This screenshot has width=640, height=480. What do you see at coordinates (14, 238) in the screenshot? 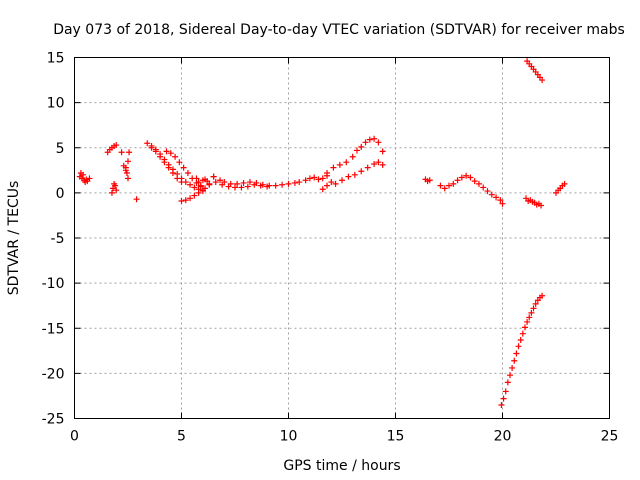
I see `y-axis-title: SDTVAR / TECUs` at bounding box center [14, 238].